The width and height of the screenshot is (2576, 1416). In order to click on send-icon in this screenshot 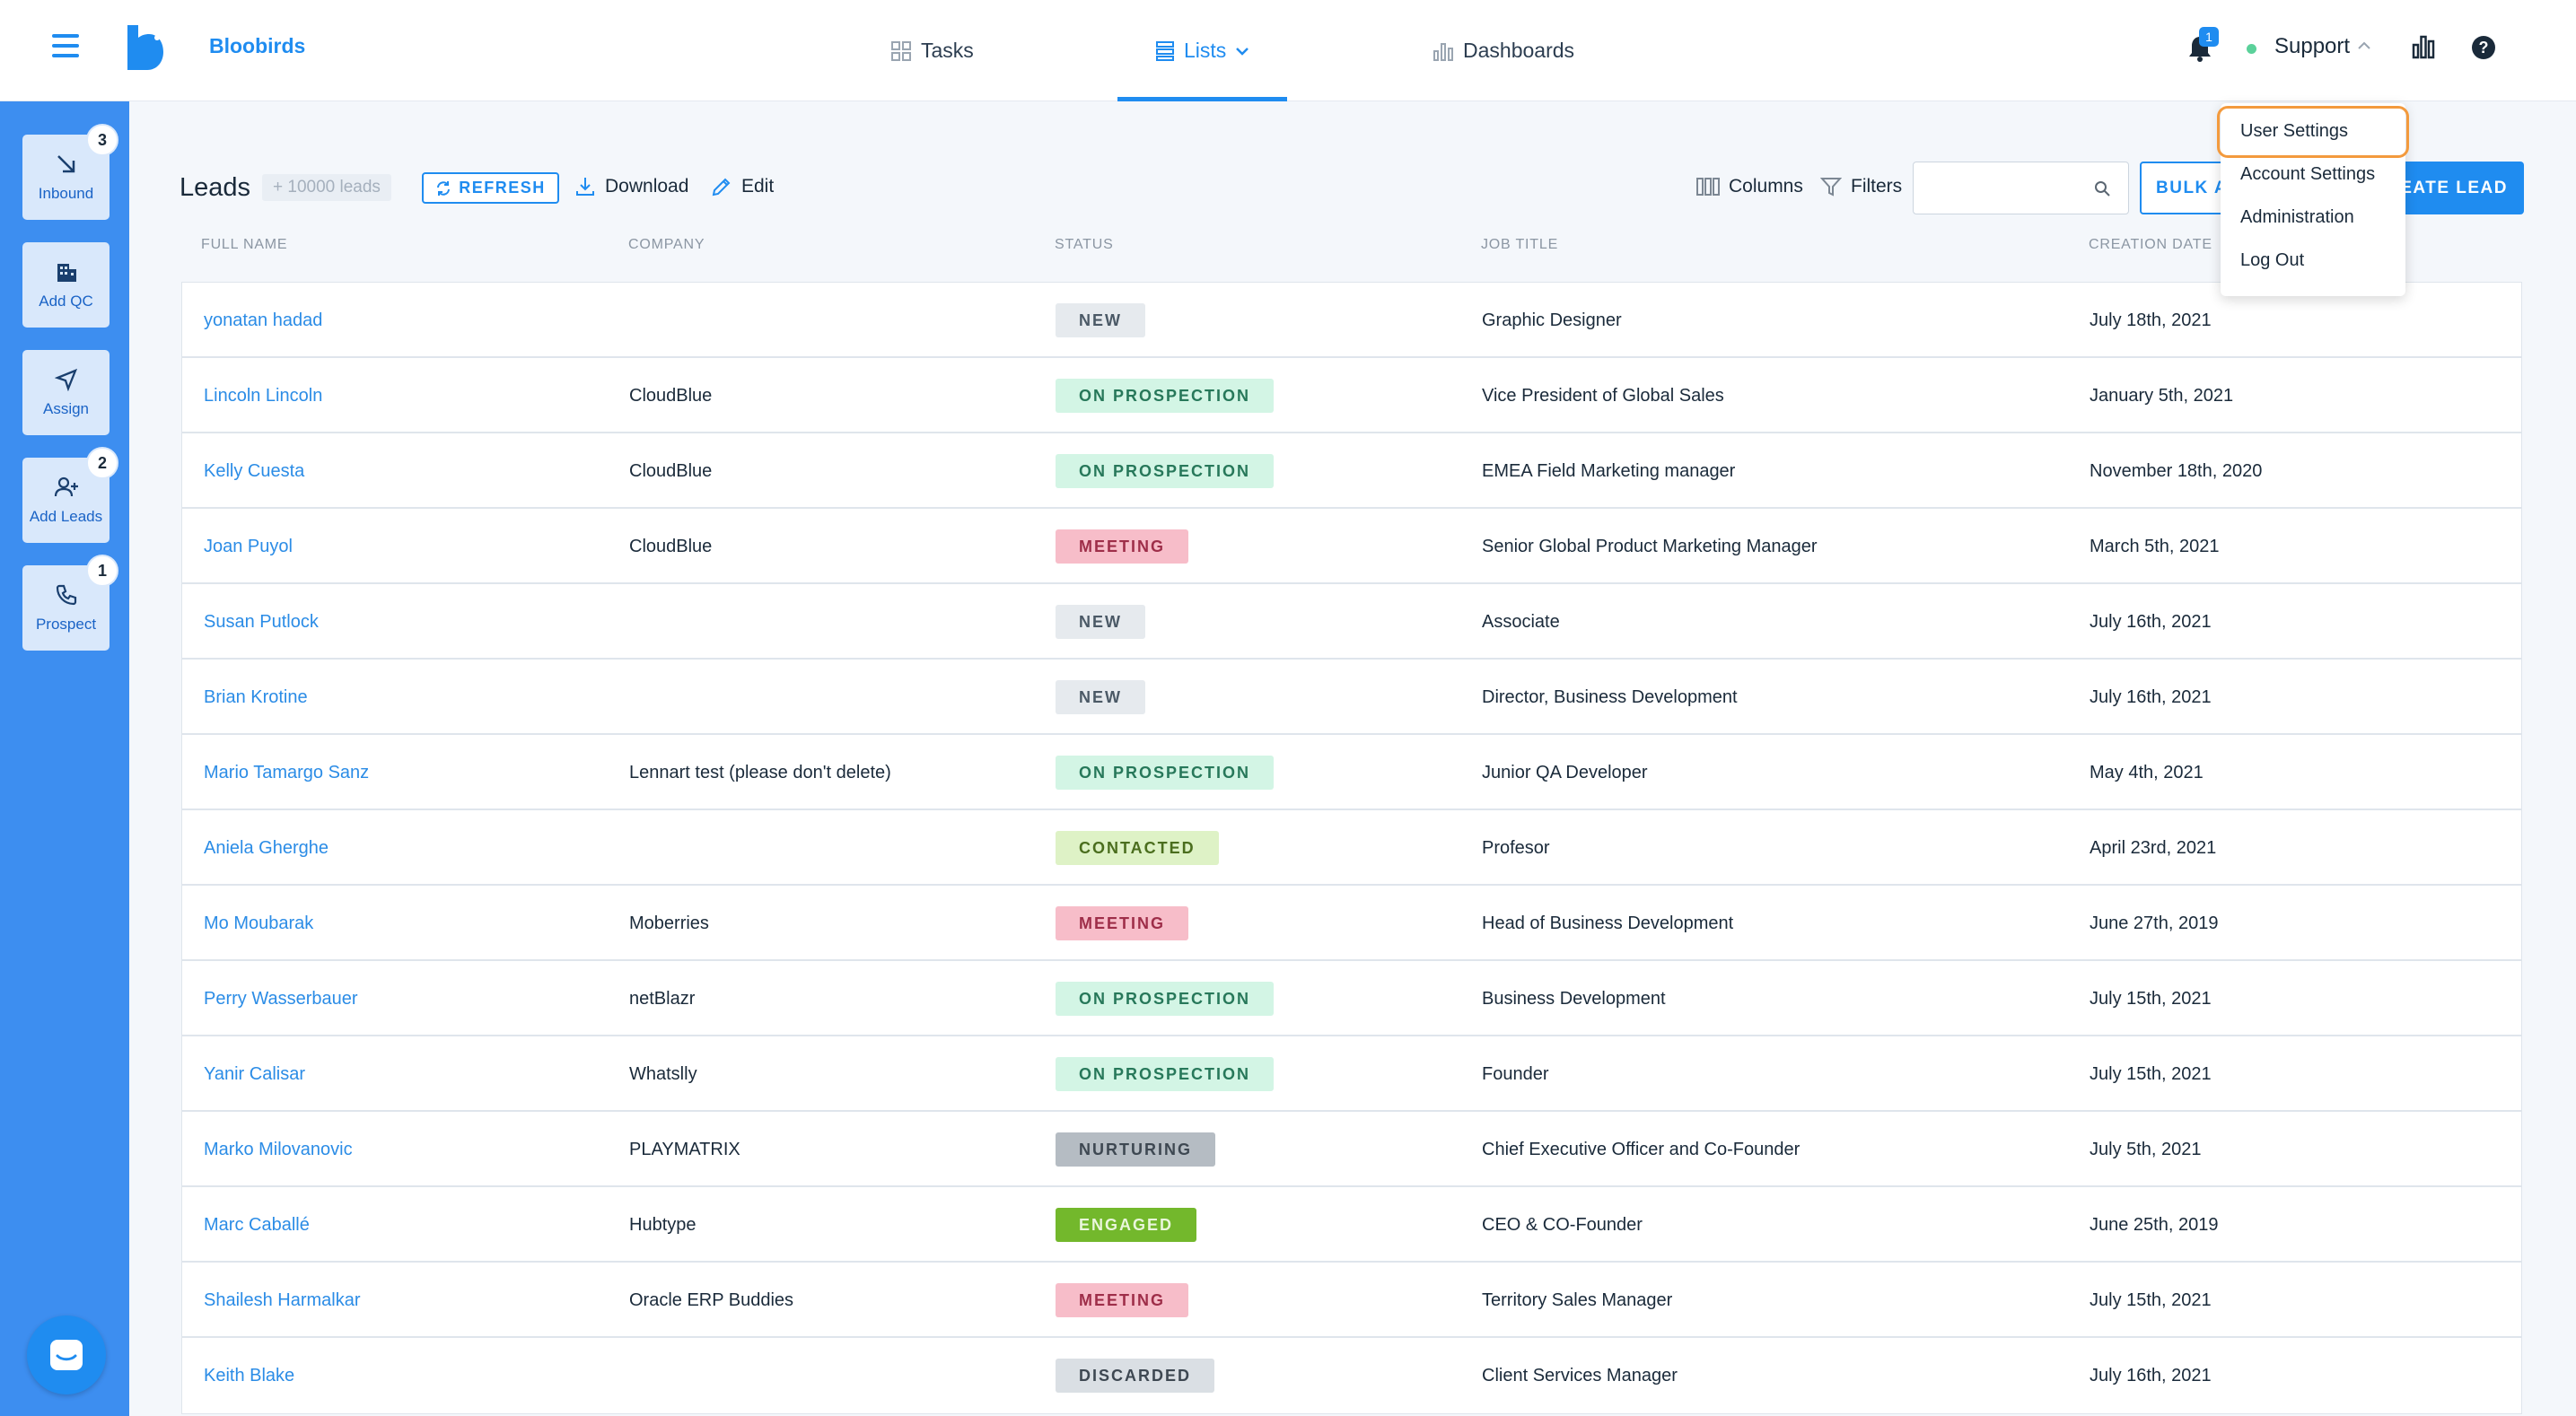, I will do `click(66, 380)`.